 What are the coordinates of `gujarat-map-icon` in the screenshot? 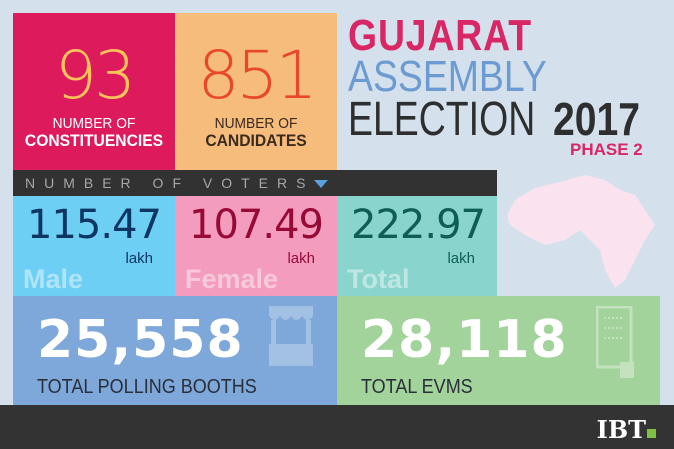 It's located at (581, 231).